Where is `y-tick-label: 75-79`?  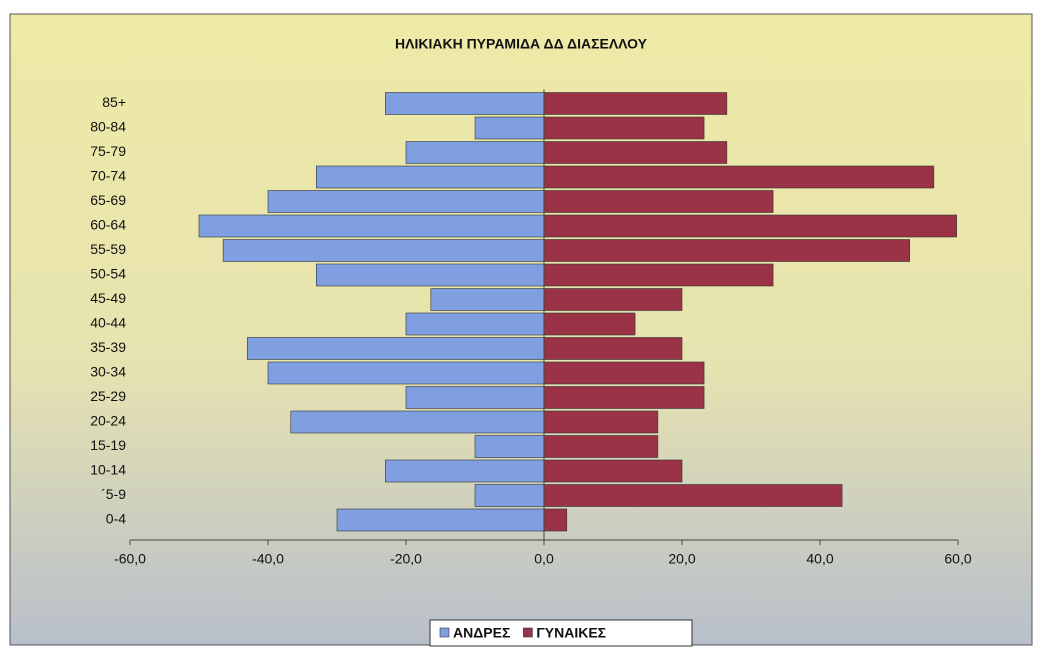 y-tick-label: 75-79 is located at coordinates (108, 151).